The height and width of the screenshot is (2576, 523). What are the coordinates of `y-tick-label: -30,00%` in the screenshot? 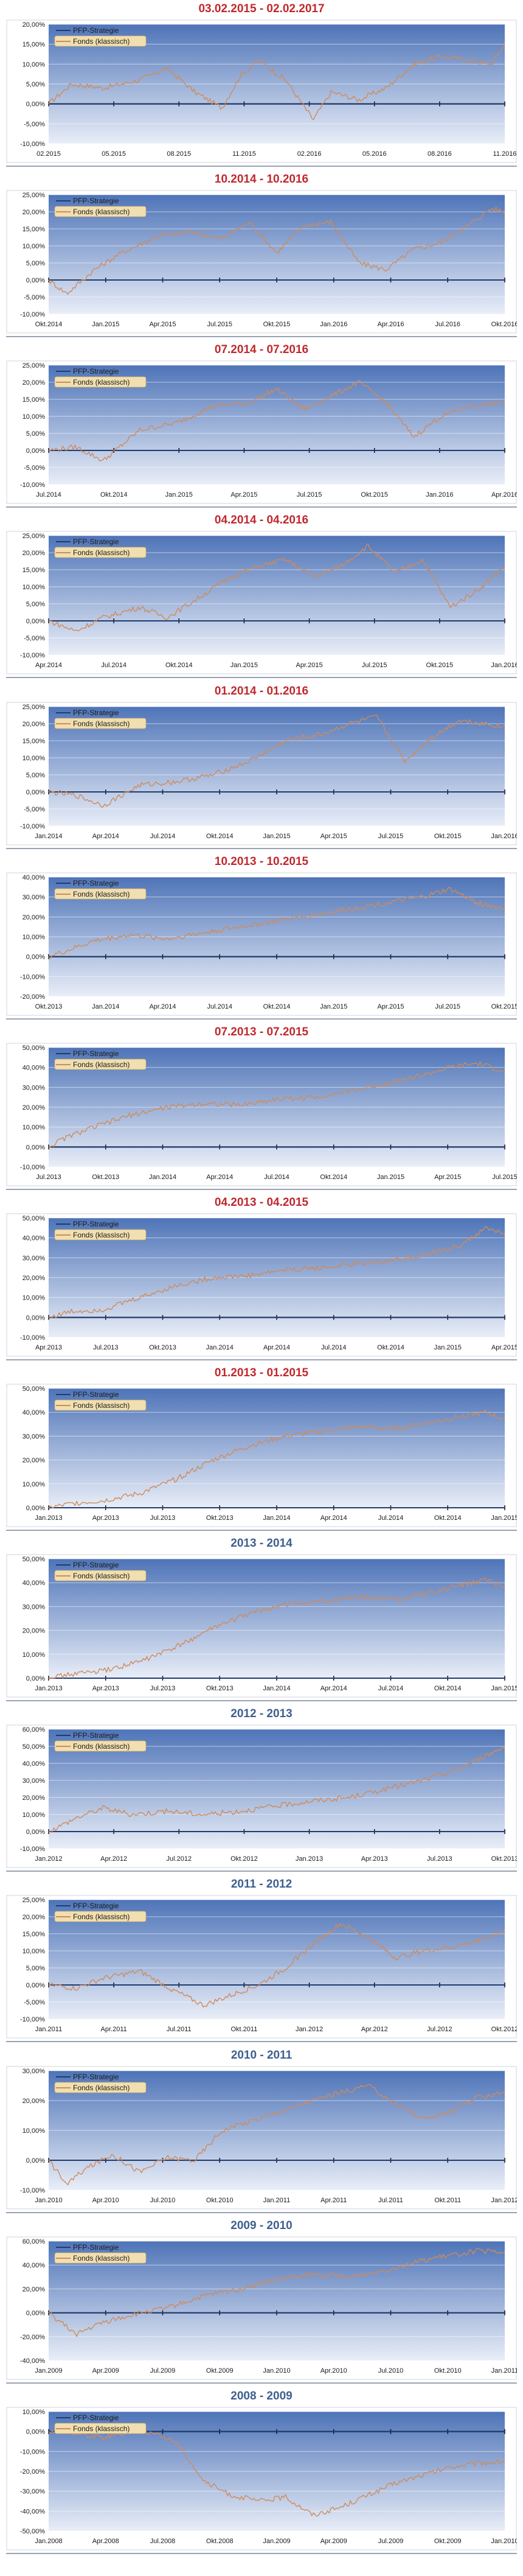 It's located at (33, 2492).